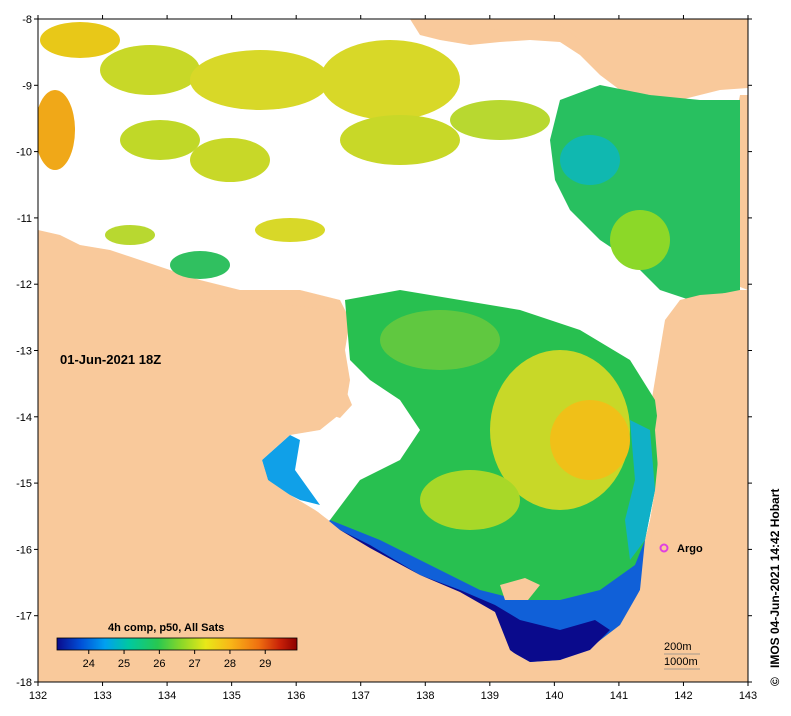 This screenshot has height=716, width=791. What do you see at coordinates (291, 470) in the screenshot?
I see `sst-field-west-coast` at bounding box center [291, 470].